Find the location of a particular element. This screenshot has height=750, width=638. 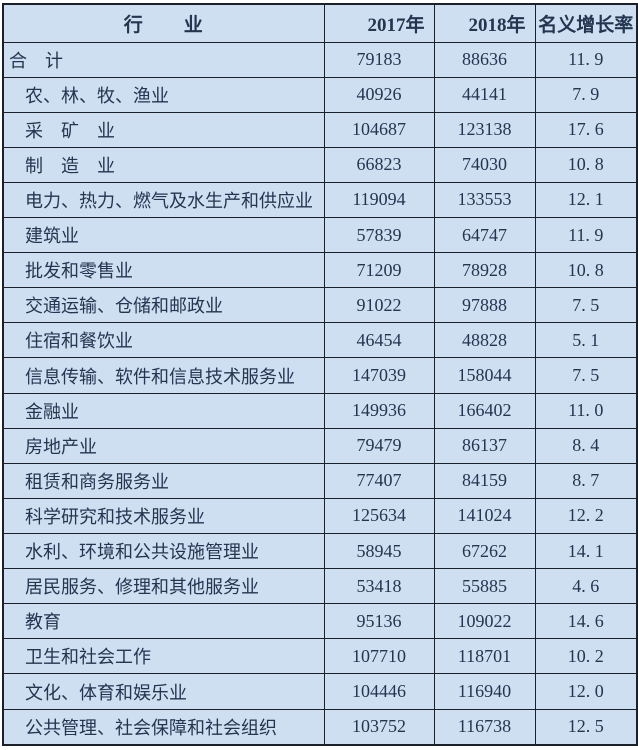

value-2018-cell: 55885 is located at coordinates (484, 586).